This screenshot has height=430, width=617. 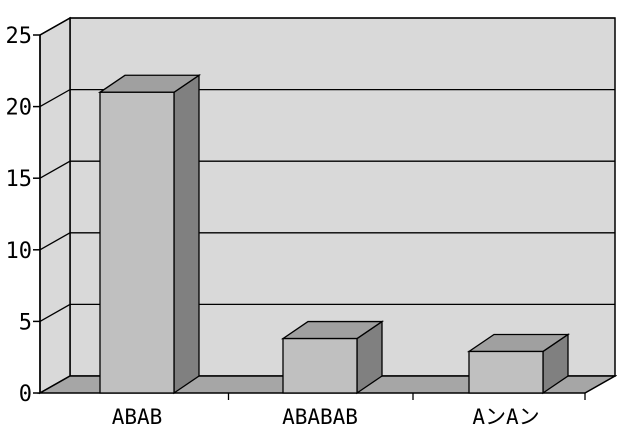 I want to click on y-tick-label: 10, so click(x=19, y=251).